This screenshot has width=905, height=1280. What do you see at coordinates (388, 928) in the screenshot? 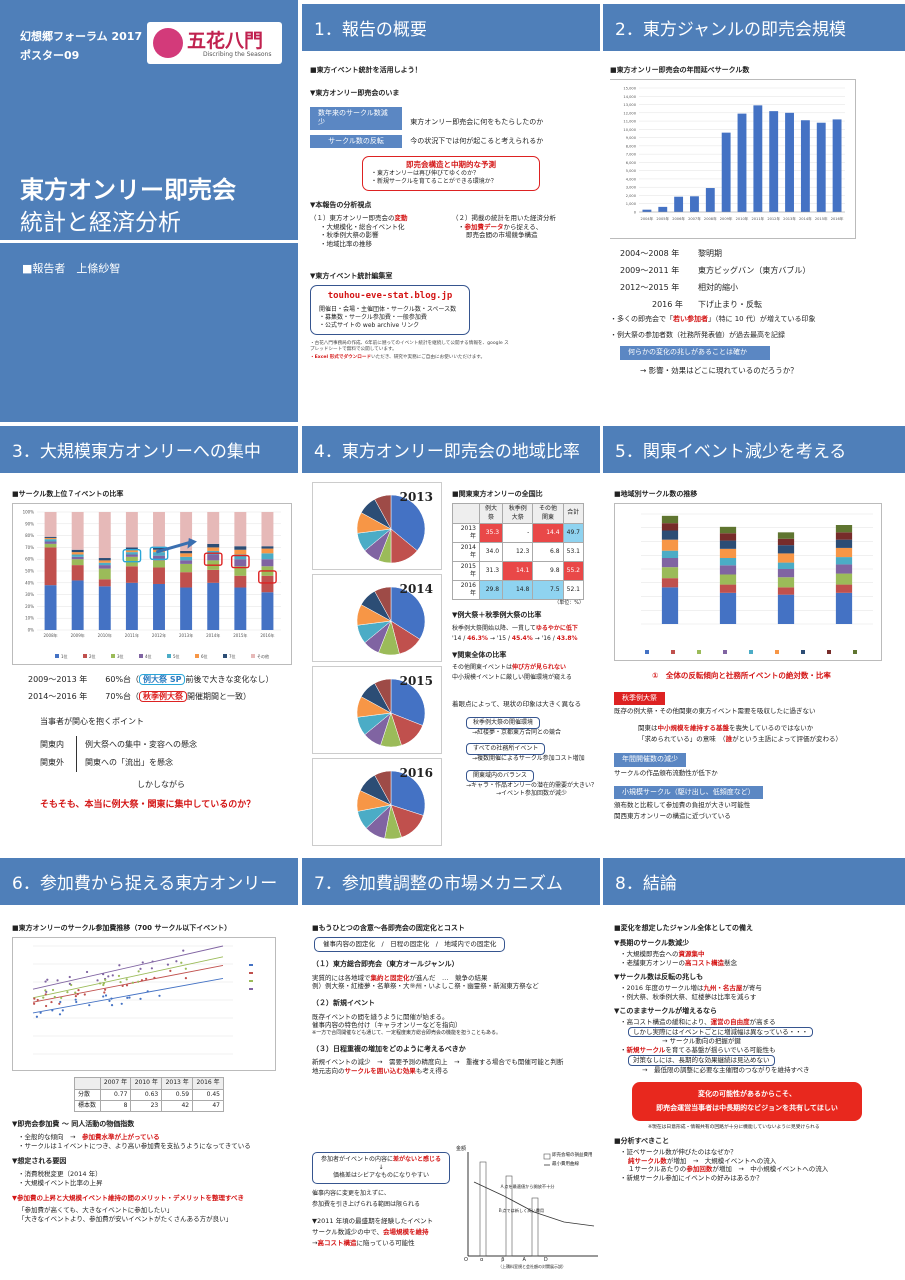
I see `s7-heading-a: ■もうひとつの含意～各即売会の固定化とコスト` at bounding box center [388, 928].